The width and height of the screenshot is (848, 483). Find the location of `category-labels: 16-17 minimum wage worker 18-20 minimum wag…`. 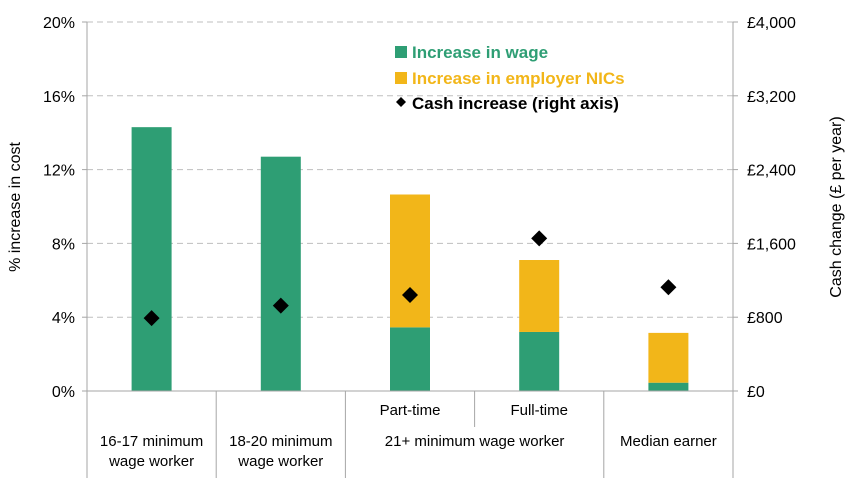

category-labels: 16-17 minimum wage worker 18-20 minimum wag… is located at coordinates (408, 436).